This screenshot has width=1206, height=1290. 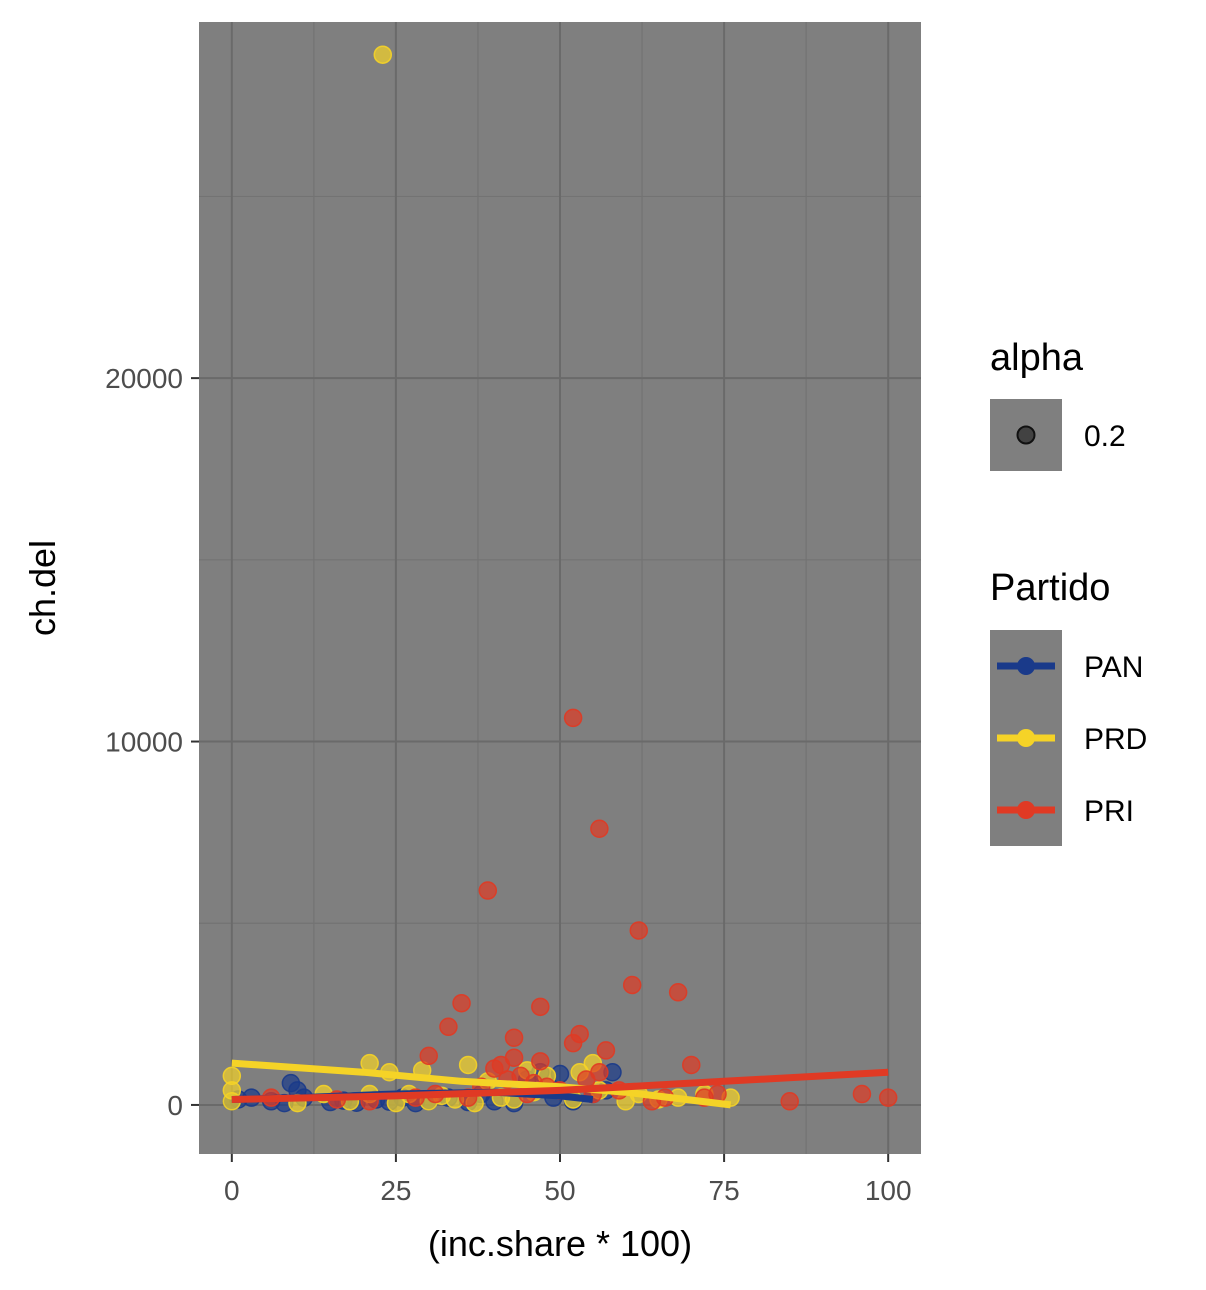 What do you see at coordinates (1026, 810) in the screenshot?
I see `legend-point-pri` at bounding box center [1026, 810].